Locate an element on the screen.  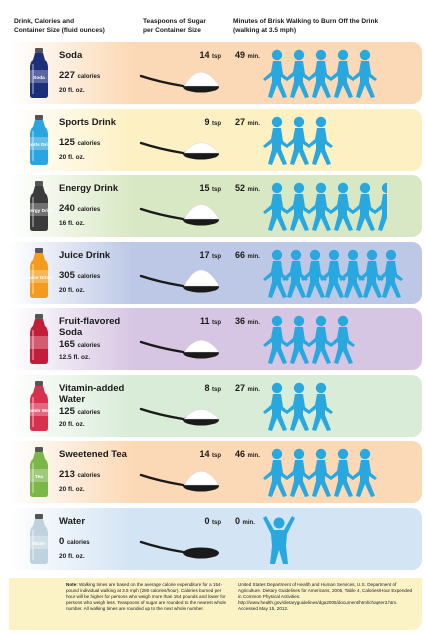
drink-name-line2: Soda is located at coordinates (71, 332).